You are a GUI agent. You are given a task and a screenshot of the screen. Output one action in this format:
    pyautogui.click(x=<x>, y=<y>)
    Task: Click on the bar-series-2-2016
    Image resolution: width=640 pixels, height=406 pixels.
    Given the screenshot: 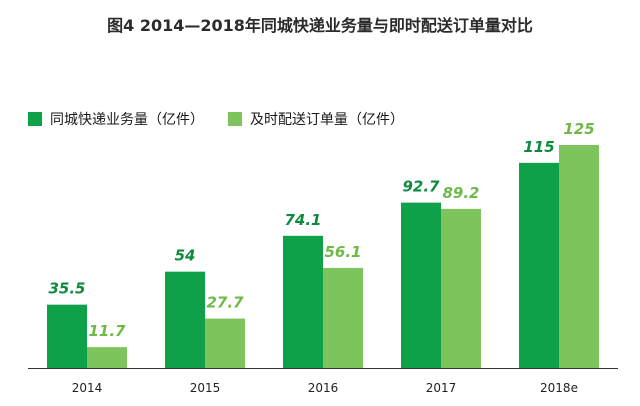 What is the action you would take?
    pyautogui.click(x=343, y=317)
    